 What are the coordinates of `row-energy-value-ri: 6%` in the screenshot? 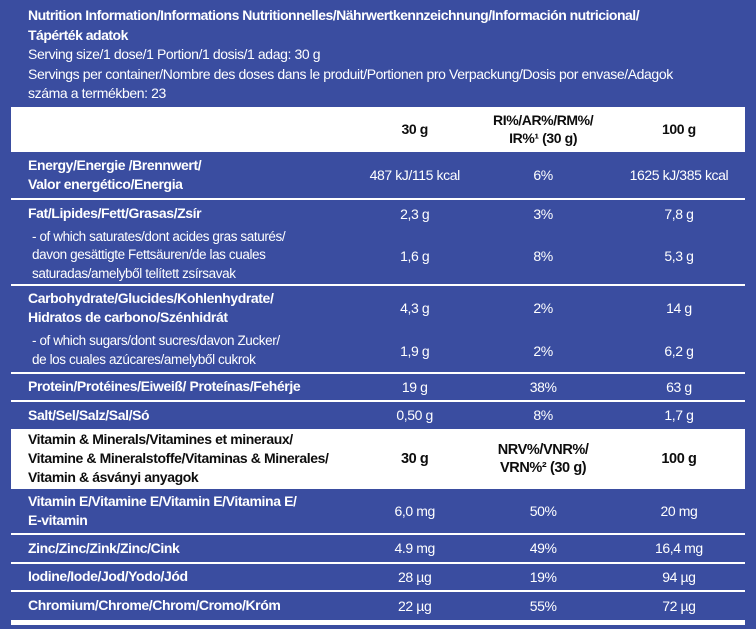 It's located at (543, 174).